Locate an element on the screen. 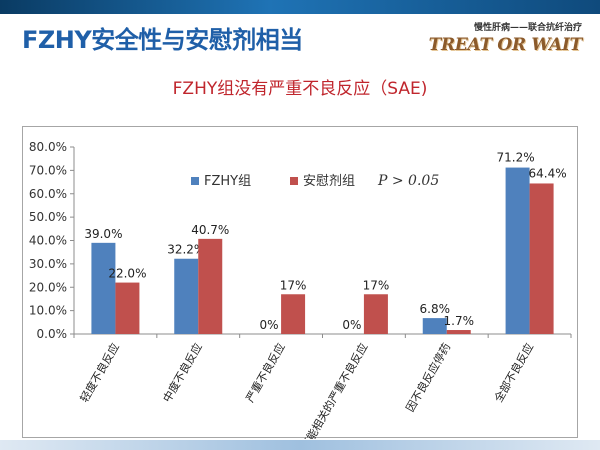  y-tick-label: 50.0% is located at coordinates (48, 217).